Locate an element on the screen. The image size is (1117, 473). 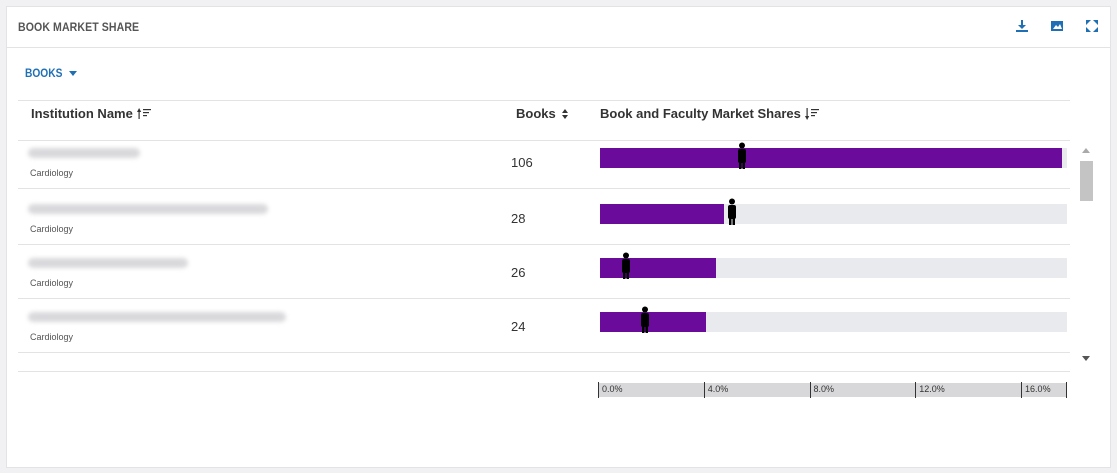
download-icon is located at coordinates (1022, 26).